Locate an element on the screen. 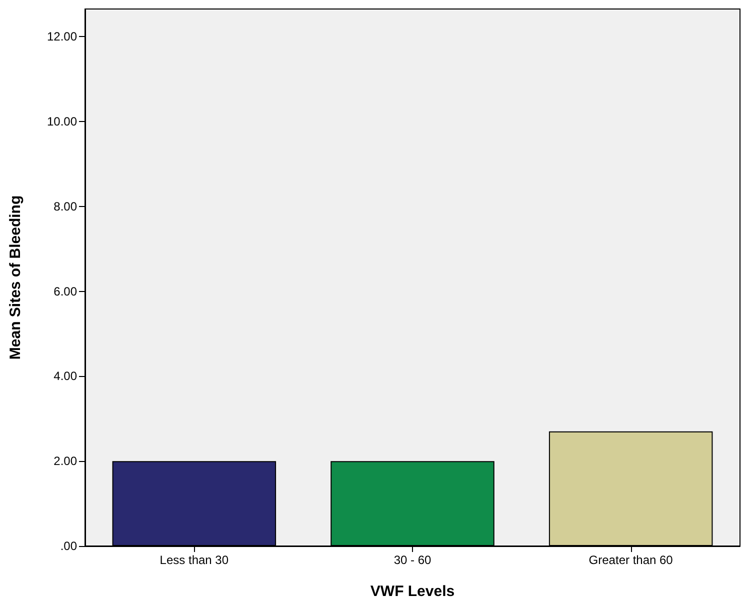 The width and height of the screenshot is (745, 607). x-tick-label: Less than 30 is located at coordinates (194, 560).